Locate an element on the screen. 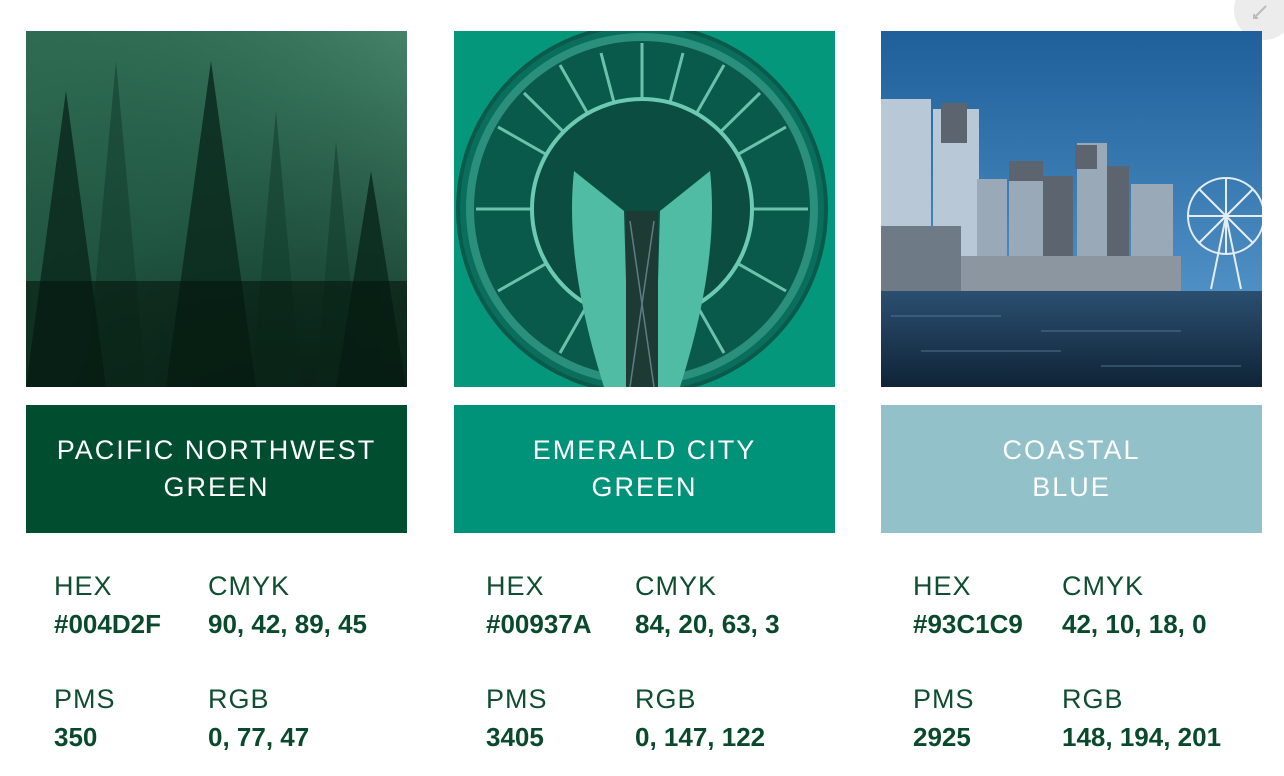  cmyk-value: 84, 20, 63, 3 is located at coordinates (707, 624).